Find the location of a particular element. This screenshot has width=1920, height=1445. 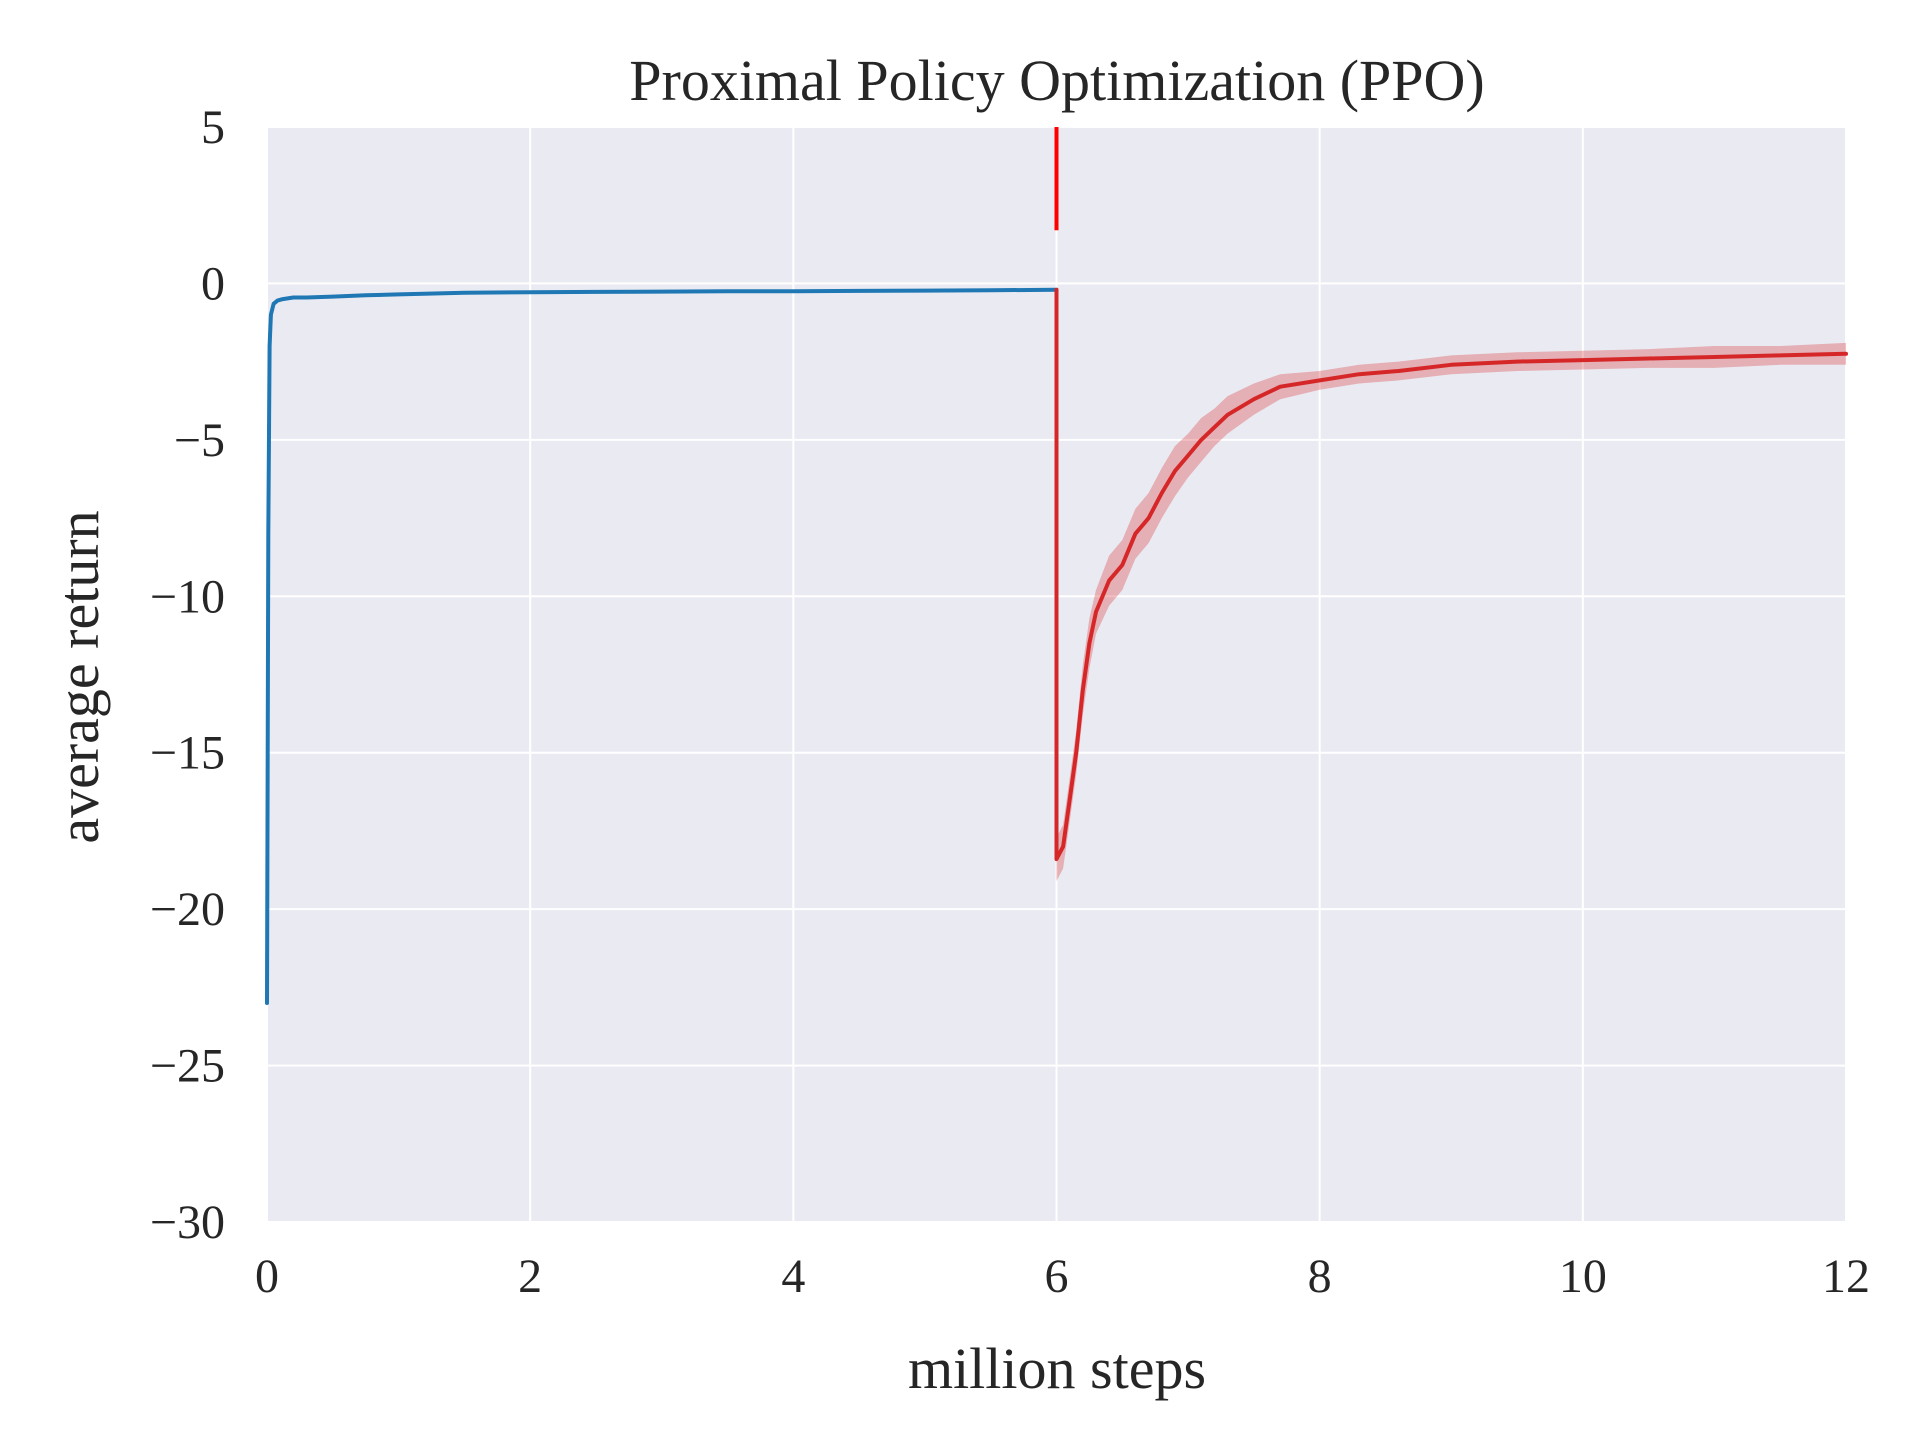

x-tick-label: 8 is located at coordinates (1320, 1276).